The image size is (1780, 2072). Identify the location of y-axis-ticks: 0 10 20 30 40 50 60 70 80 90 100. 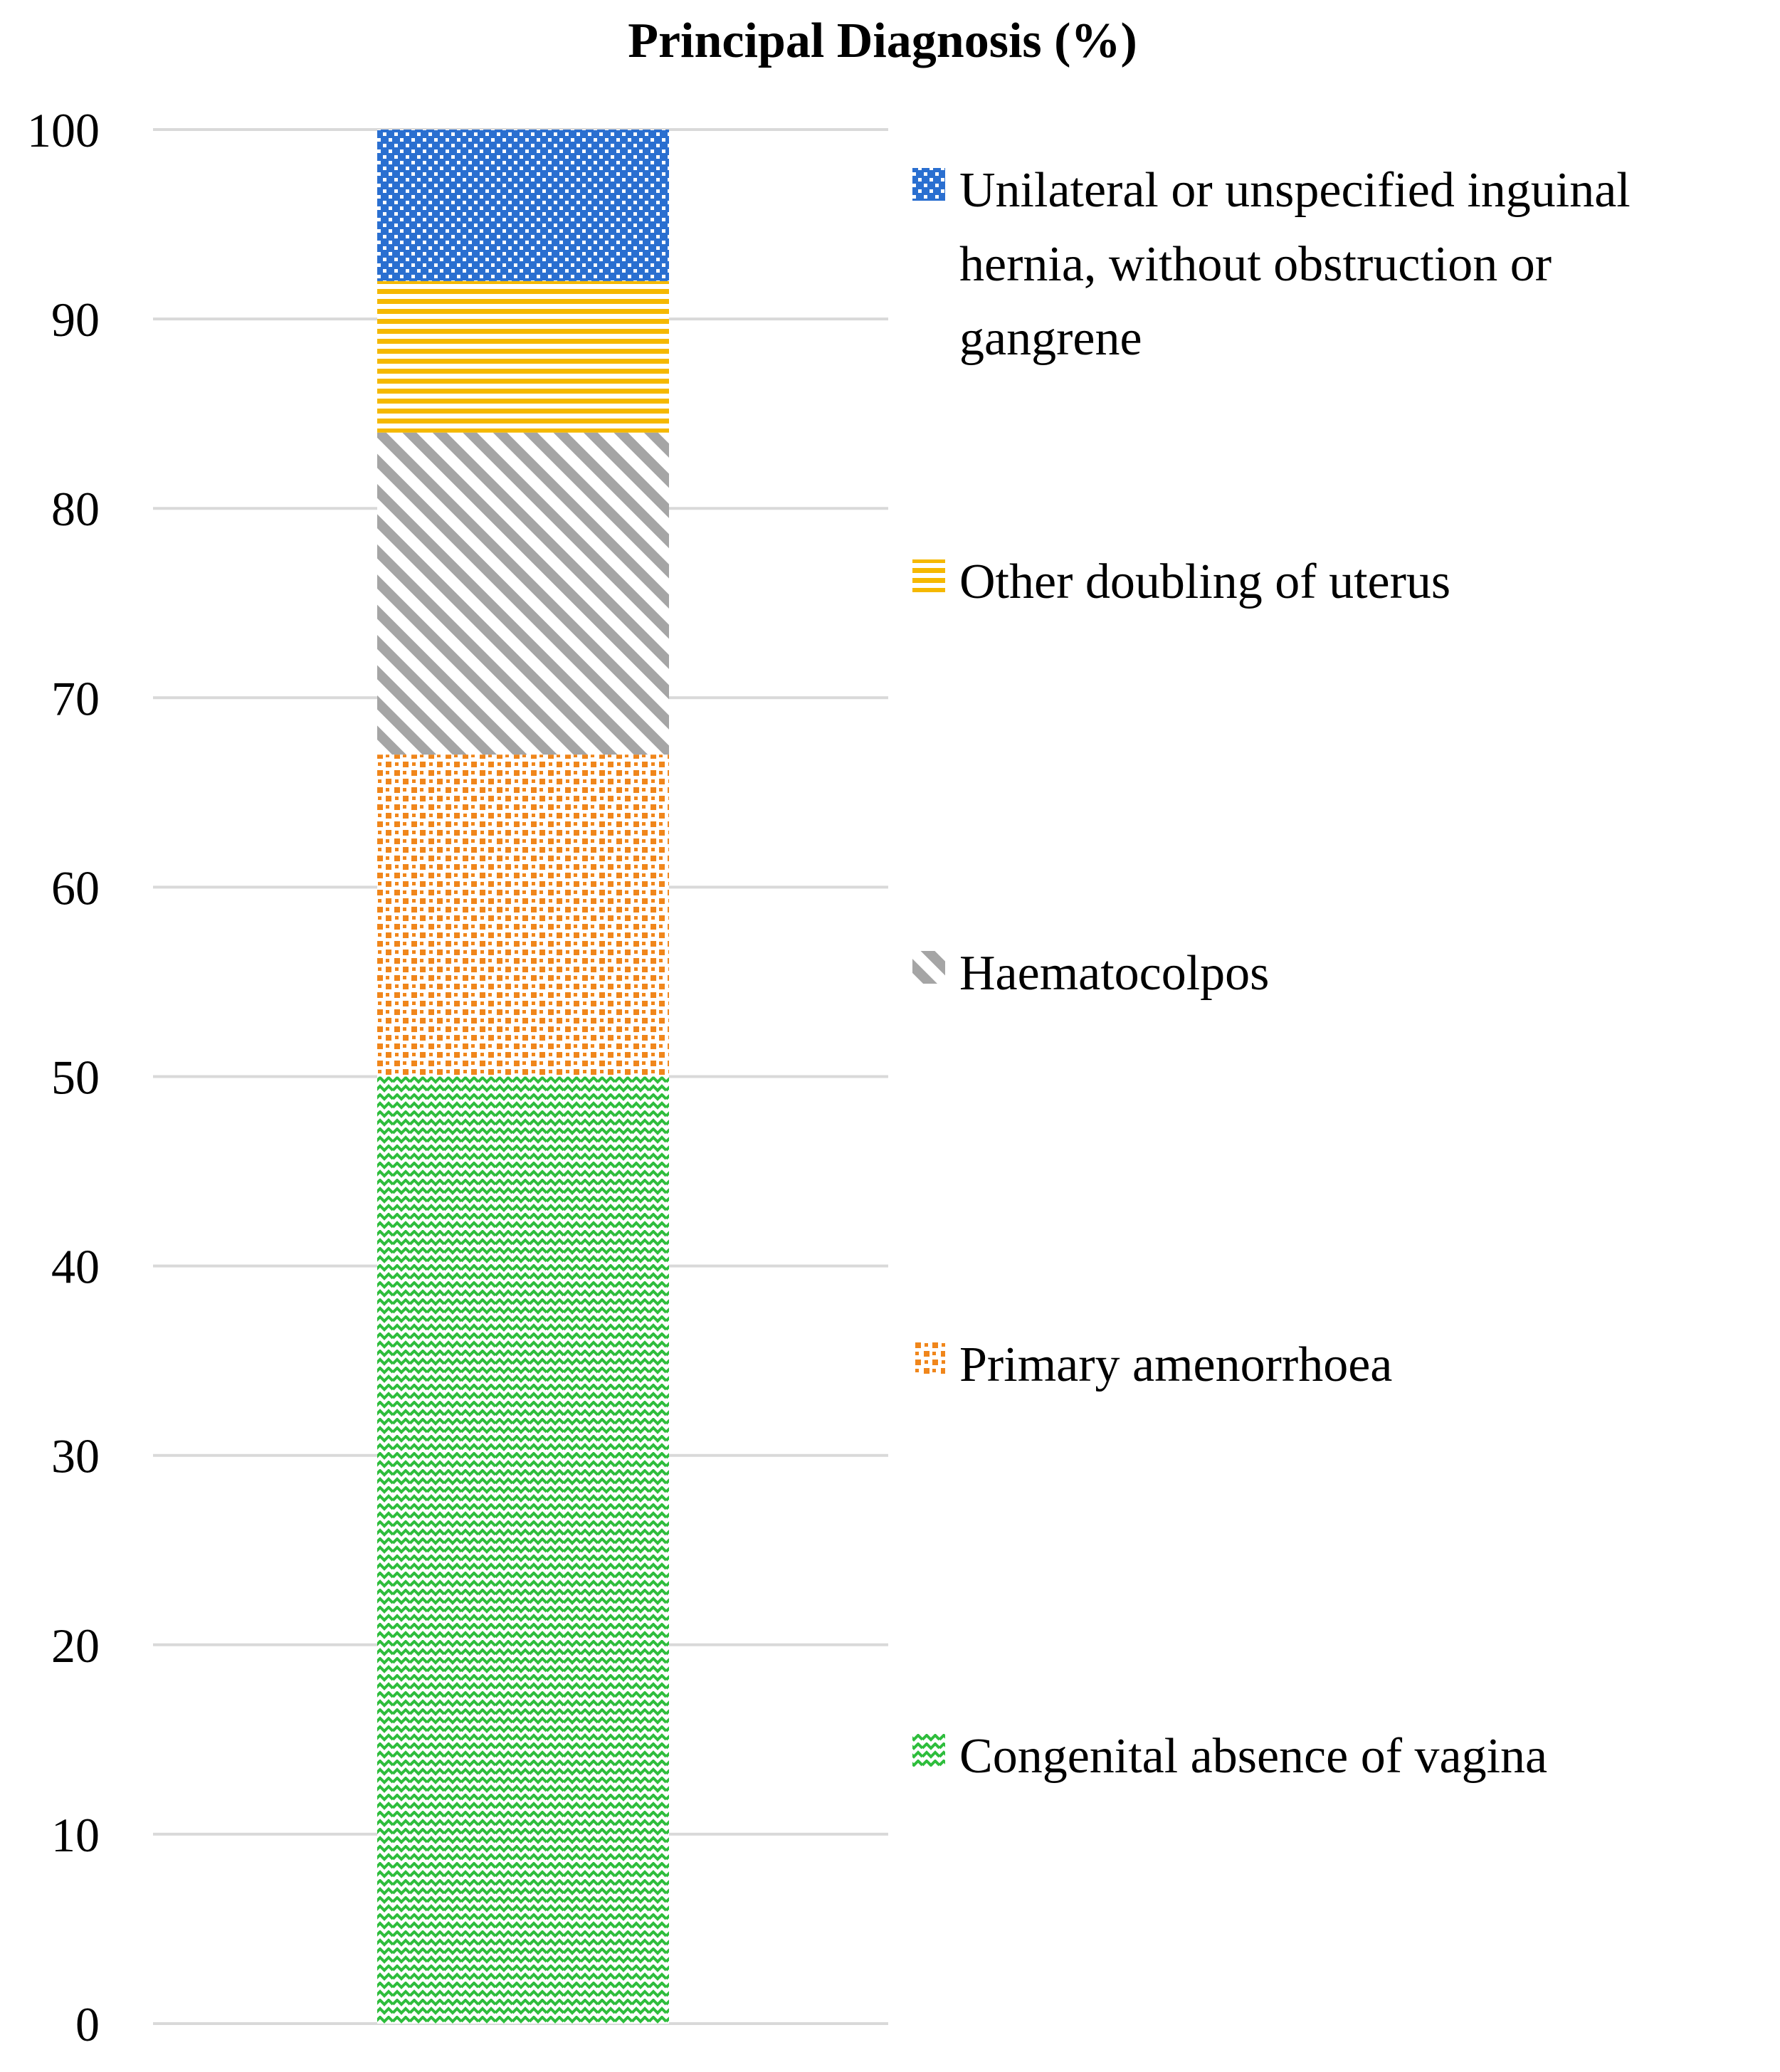
(64, 1077).